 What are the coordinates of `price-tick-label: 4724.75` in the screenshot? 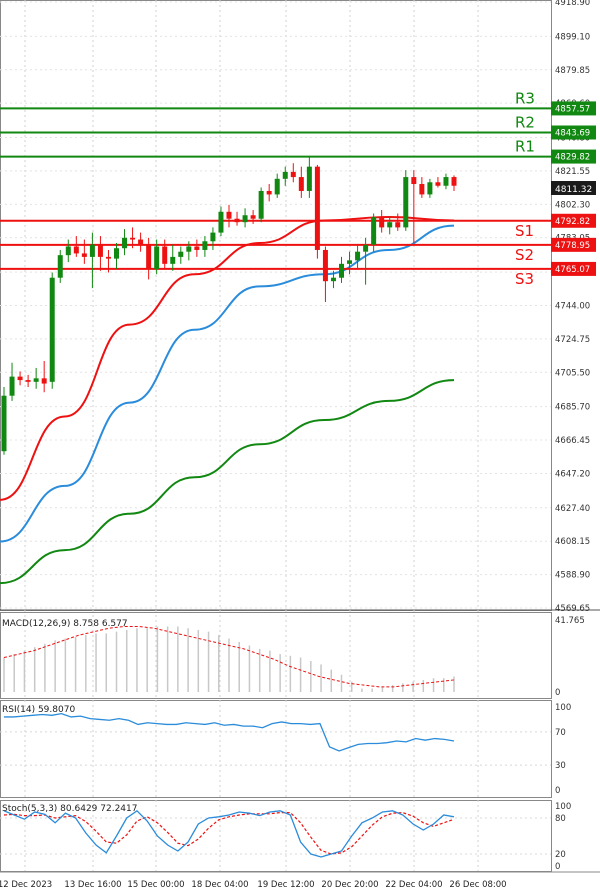 It's located at (572, 340).